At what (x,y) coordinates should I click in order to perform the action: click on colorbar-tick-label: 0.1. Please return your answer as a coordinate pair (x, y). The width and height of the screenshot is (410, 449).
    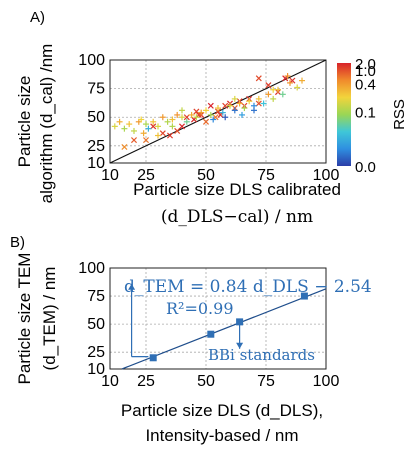
    Looking at the image, I should click on (365, 112).